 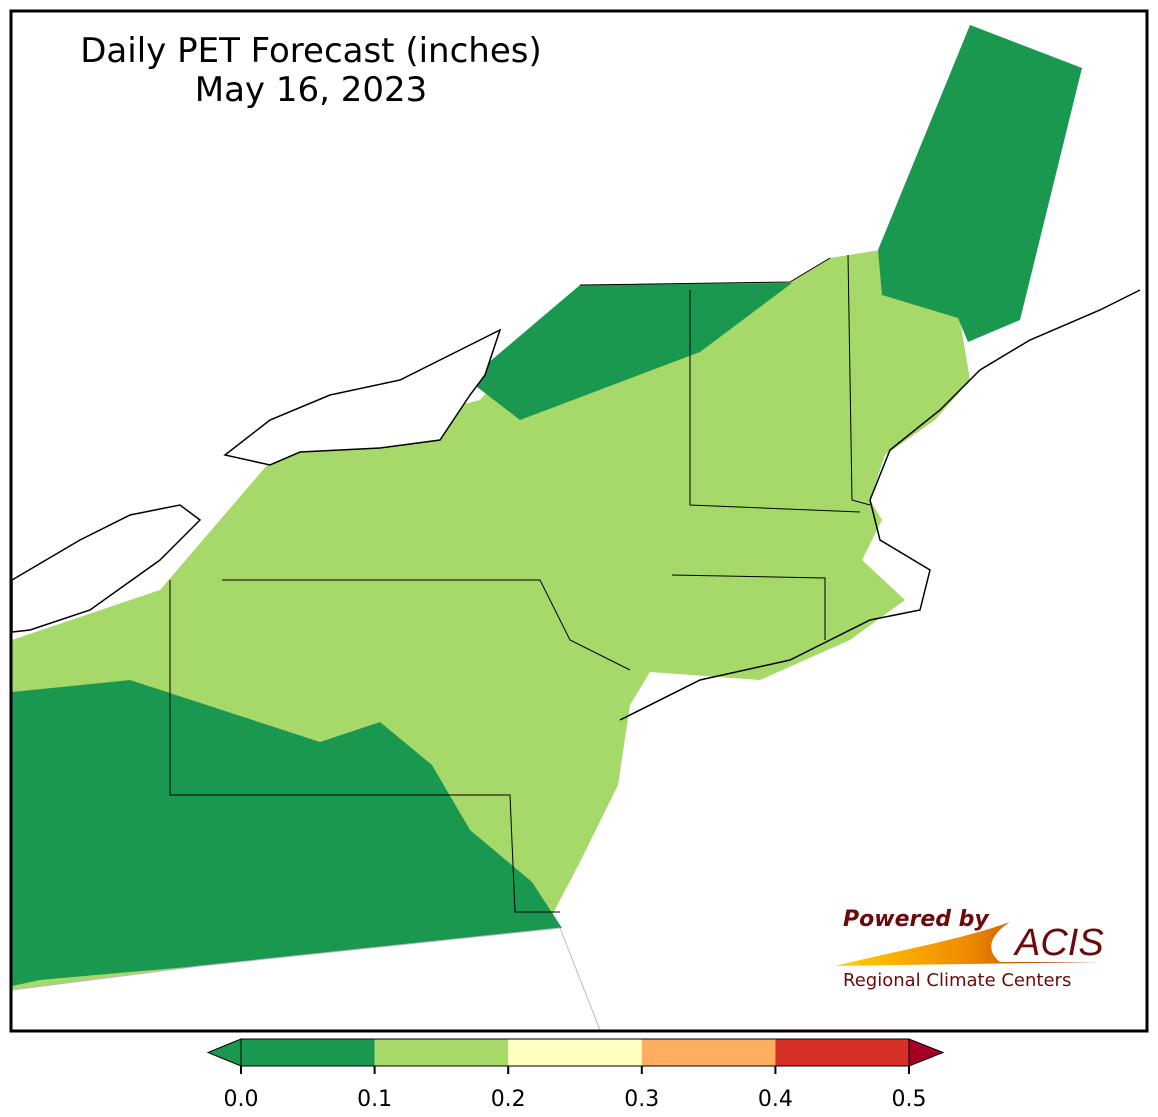 I want to click on logo-name: ACIS, so click(x=1058, y=943).